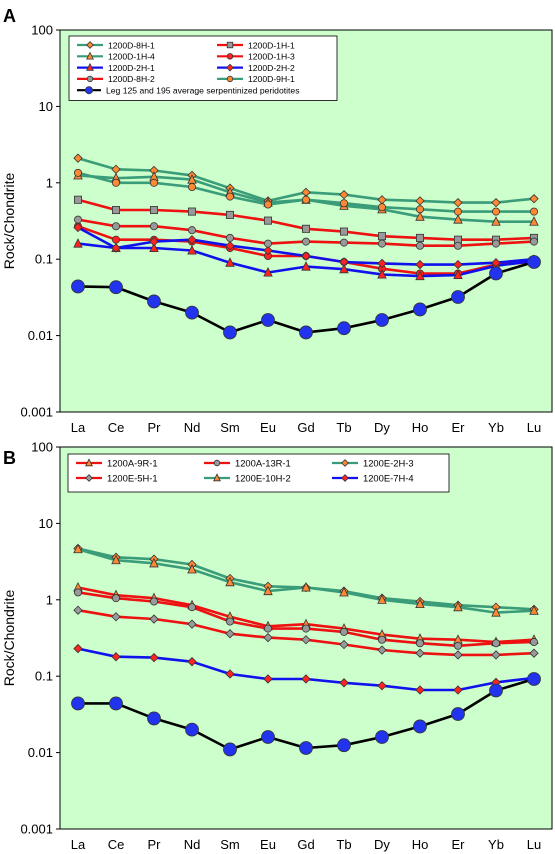 The width and height of the screenshot is (555, 854). Describe the element at coordinates (268, 590) in the screenshot. I see `panel-b-point-1200e-10h-2-eu` at that location.